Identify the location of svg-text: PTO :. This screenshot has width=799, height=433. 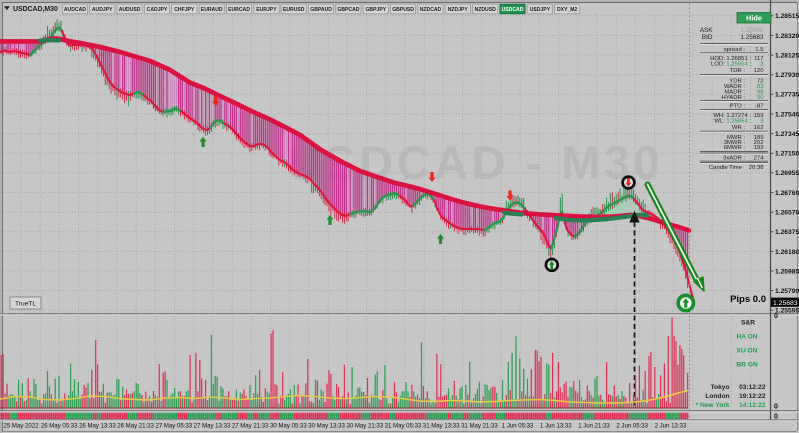
(738, 106).